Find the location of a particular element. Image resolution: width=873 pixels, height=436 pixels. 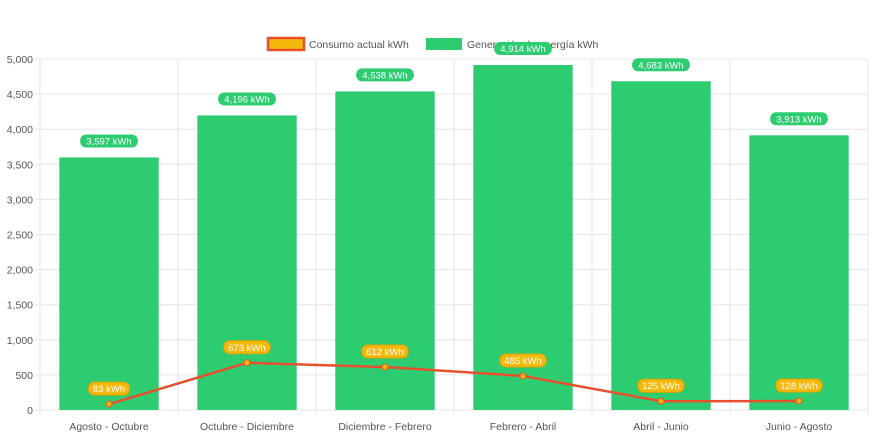

line-series is located at coordinates (454, 383).